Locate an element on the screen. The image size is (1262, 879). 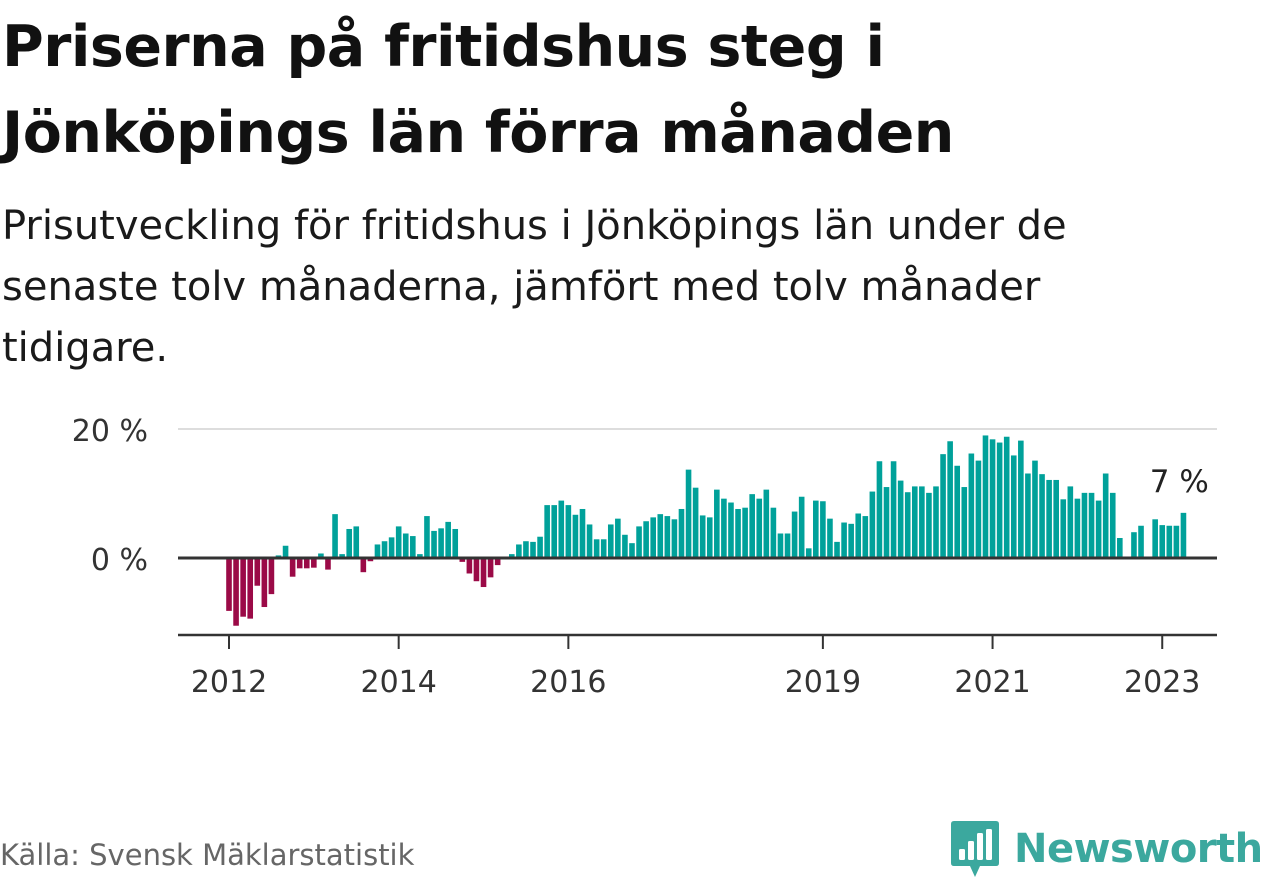
brand-logo: Newsworthy is located at coordinates (1106, 848).